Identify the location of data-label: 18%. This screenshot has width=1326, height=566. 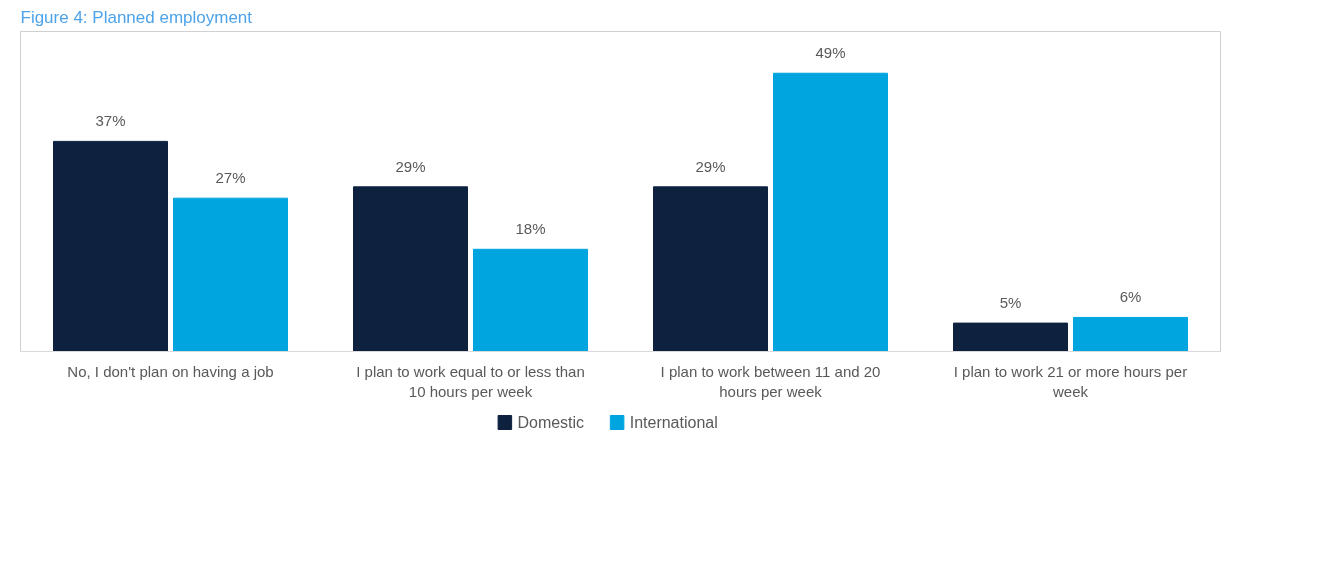
(530, 229).